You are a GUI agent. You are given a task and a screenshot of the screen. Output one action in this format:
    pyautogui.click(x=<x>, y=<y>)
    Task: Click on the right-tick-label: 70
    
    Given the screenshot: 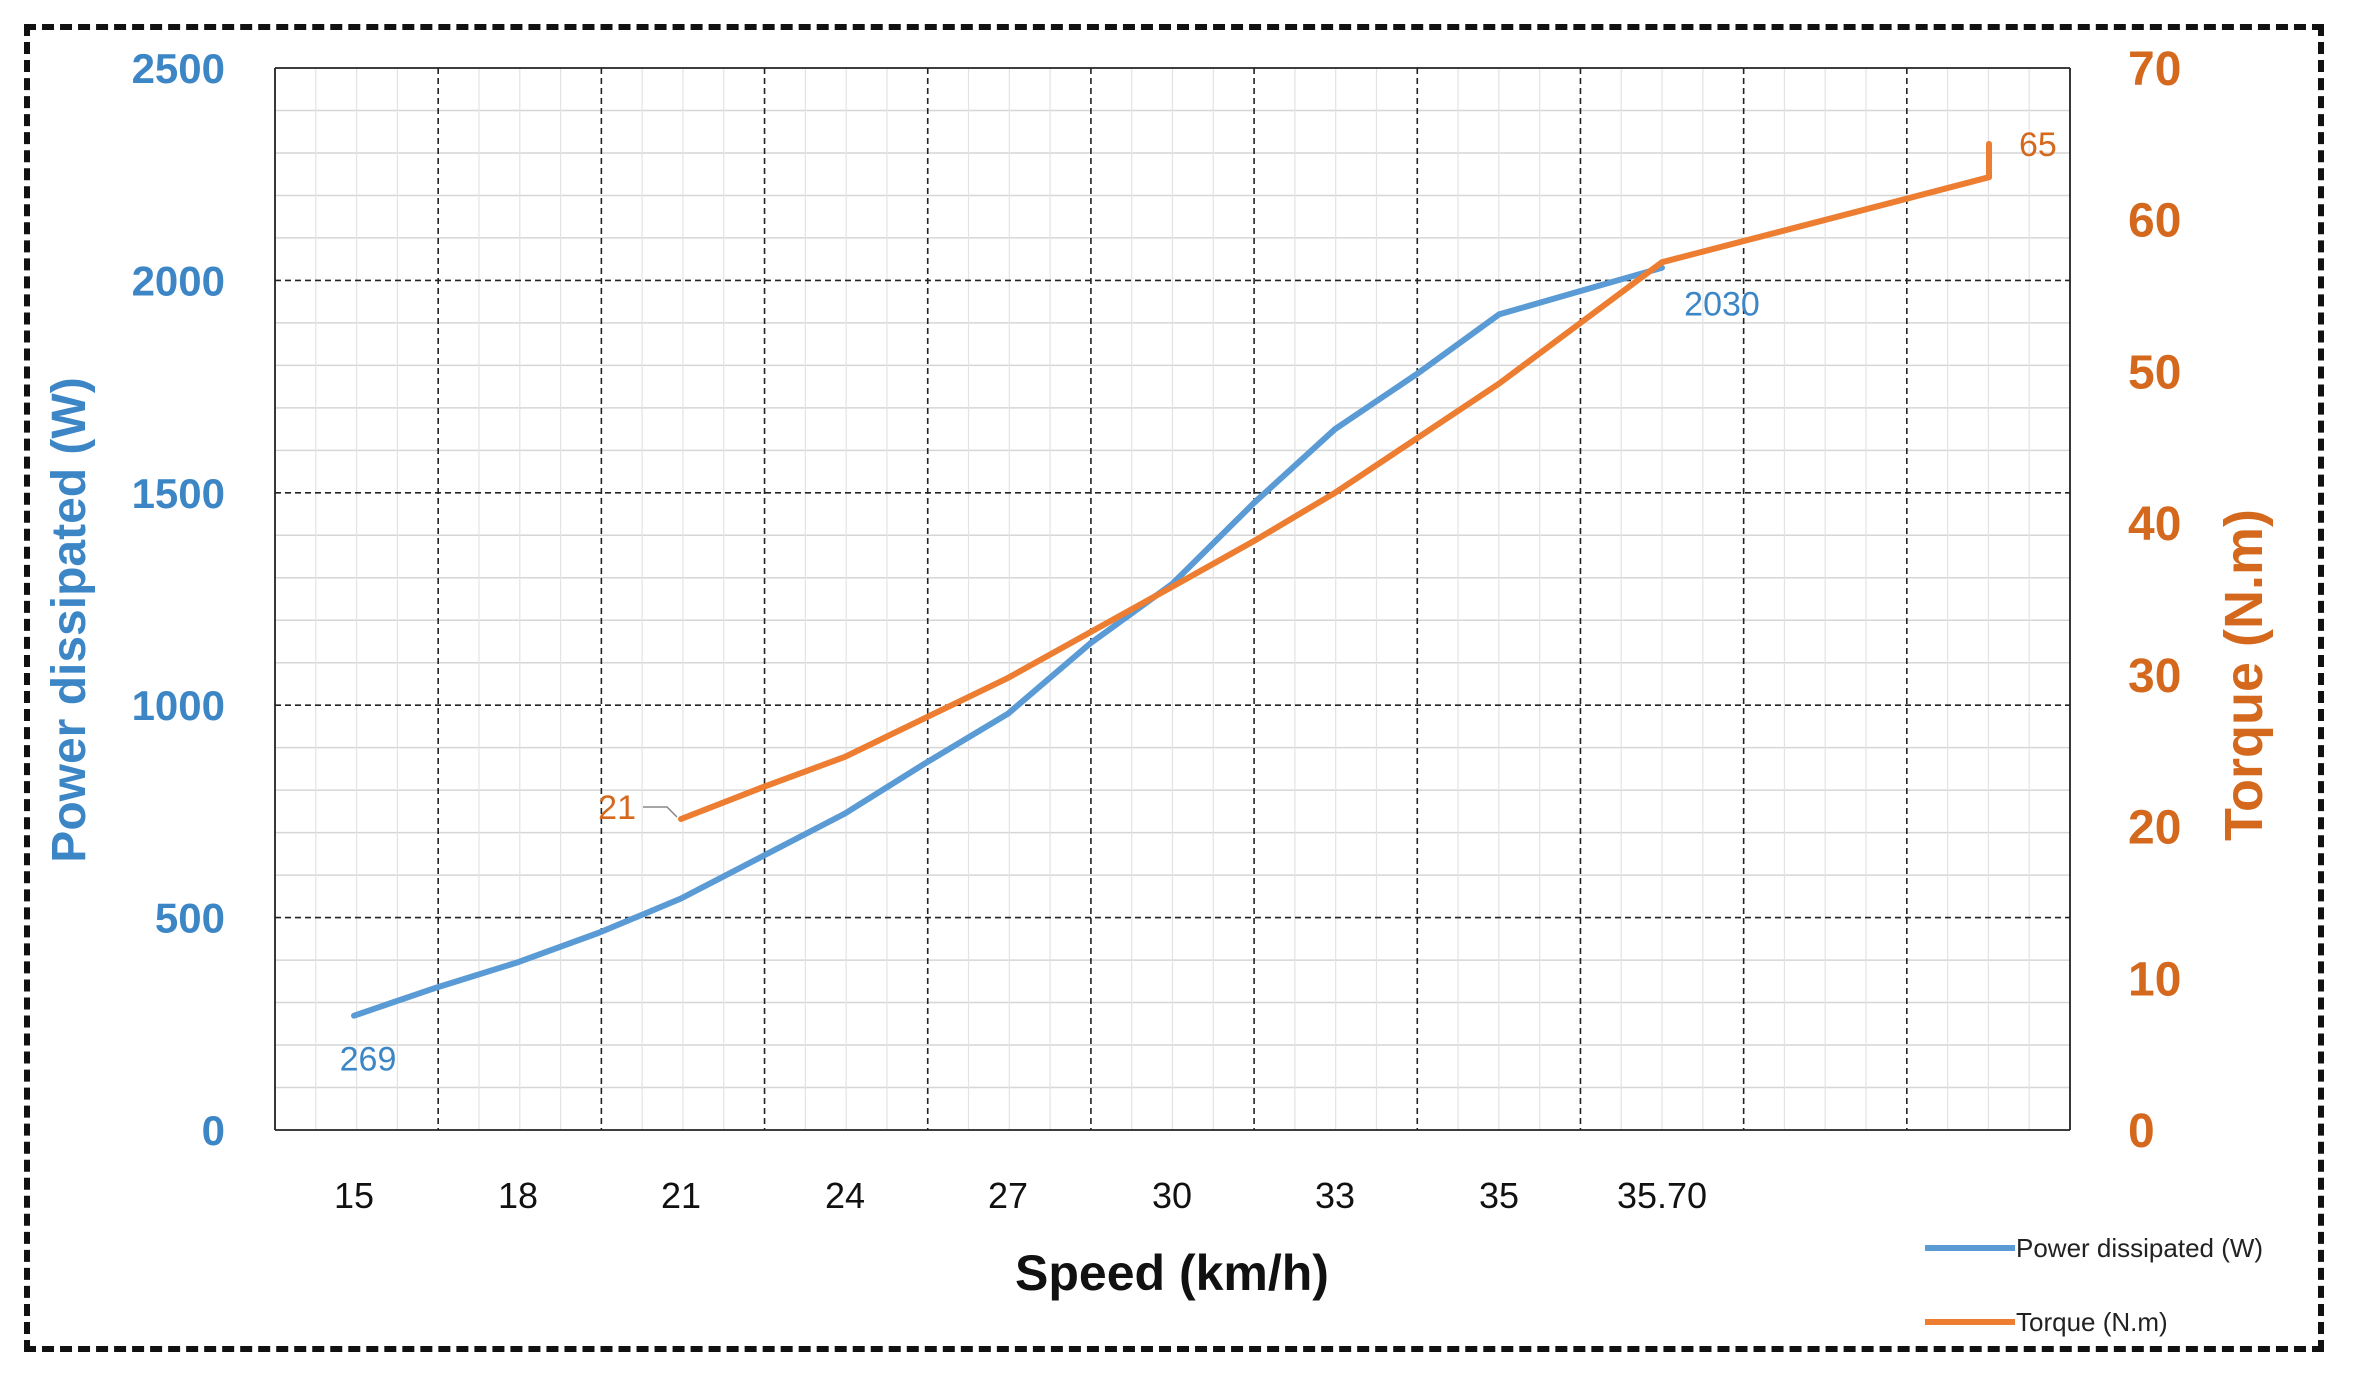 What is the action you would take?
    pyautogui.click(x=2154, y=69)
    